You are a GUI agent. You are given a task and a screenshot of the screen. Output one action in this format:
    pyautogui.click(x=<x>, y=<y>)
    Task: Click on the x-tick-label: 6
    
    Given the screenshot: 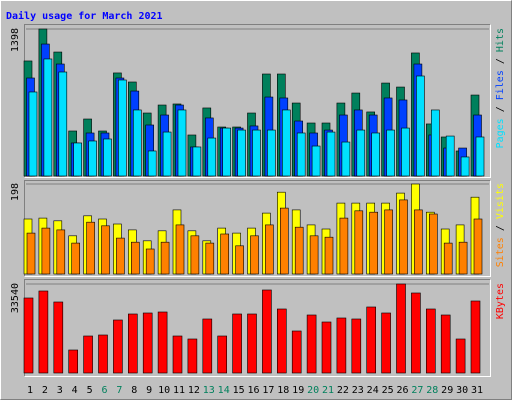 What is the action you would take?
    pyautogui.click(x=104, y=390)
    